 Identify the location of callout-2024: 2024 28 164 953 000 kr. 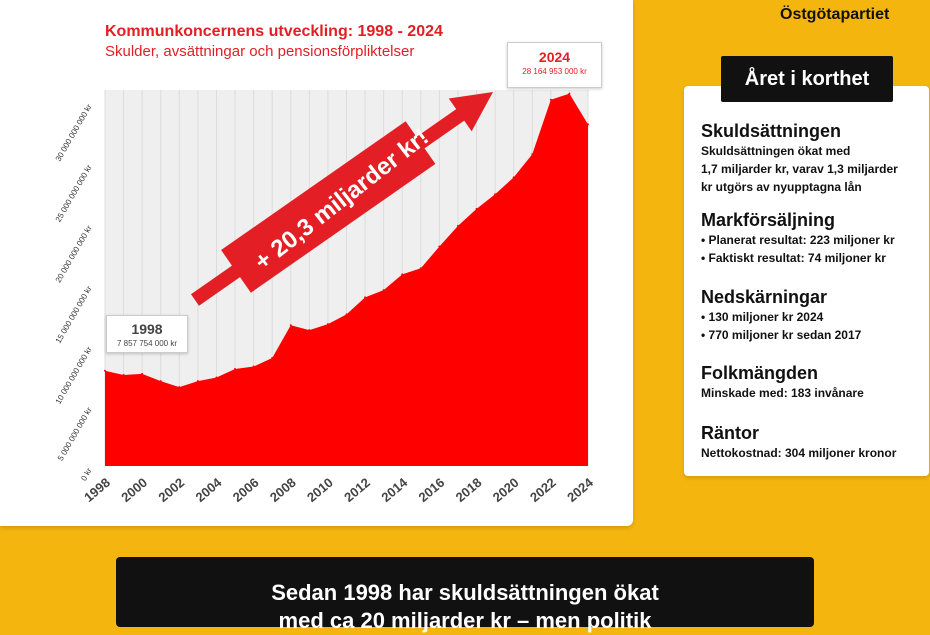
(554, 65).